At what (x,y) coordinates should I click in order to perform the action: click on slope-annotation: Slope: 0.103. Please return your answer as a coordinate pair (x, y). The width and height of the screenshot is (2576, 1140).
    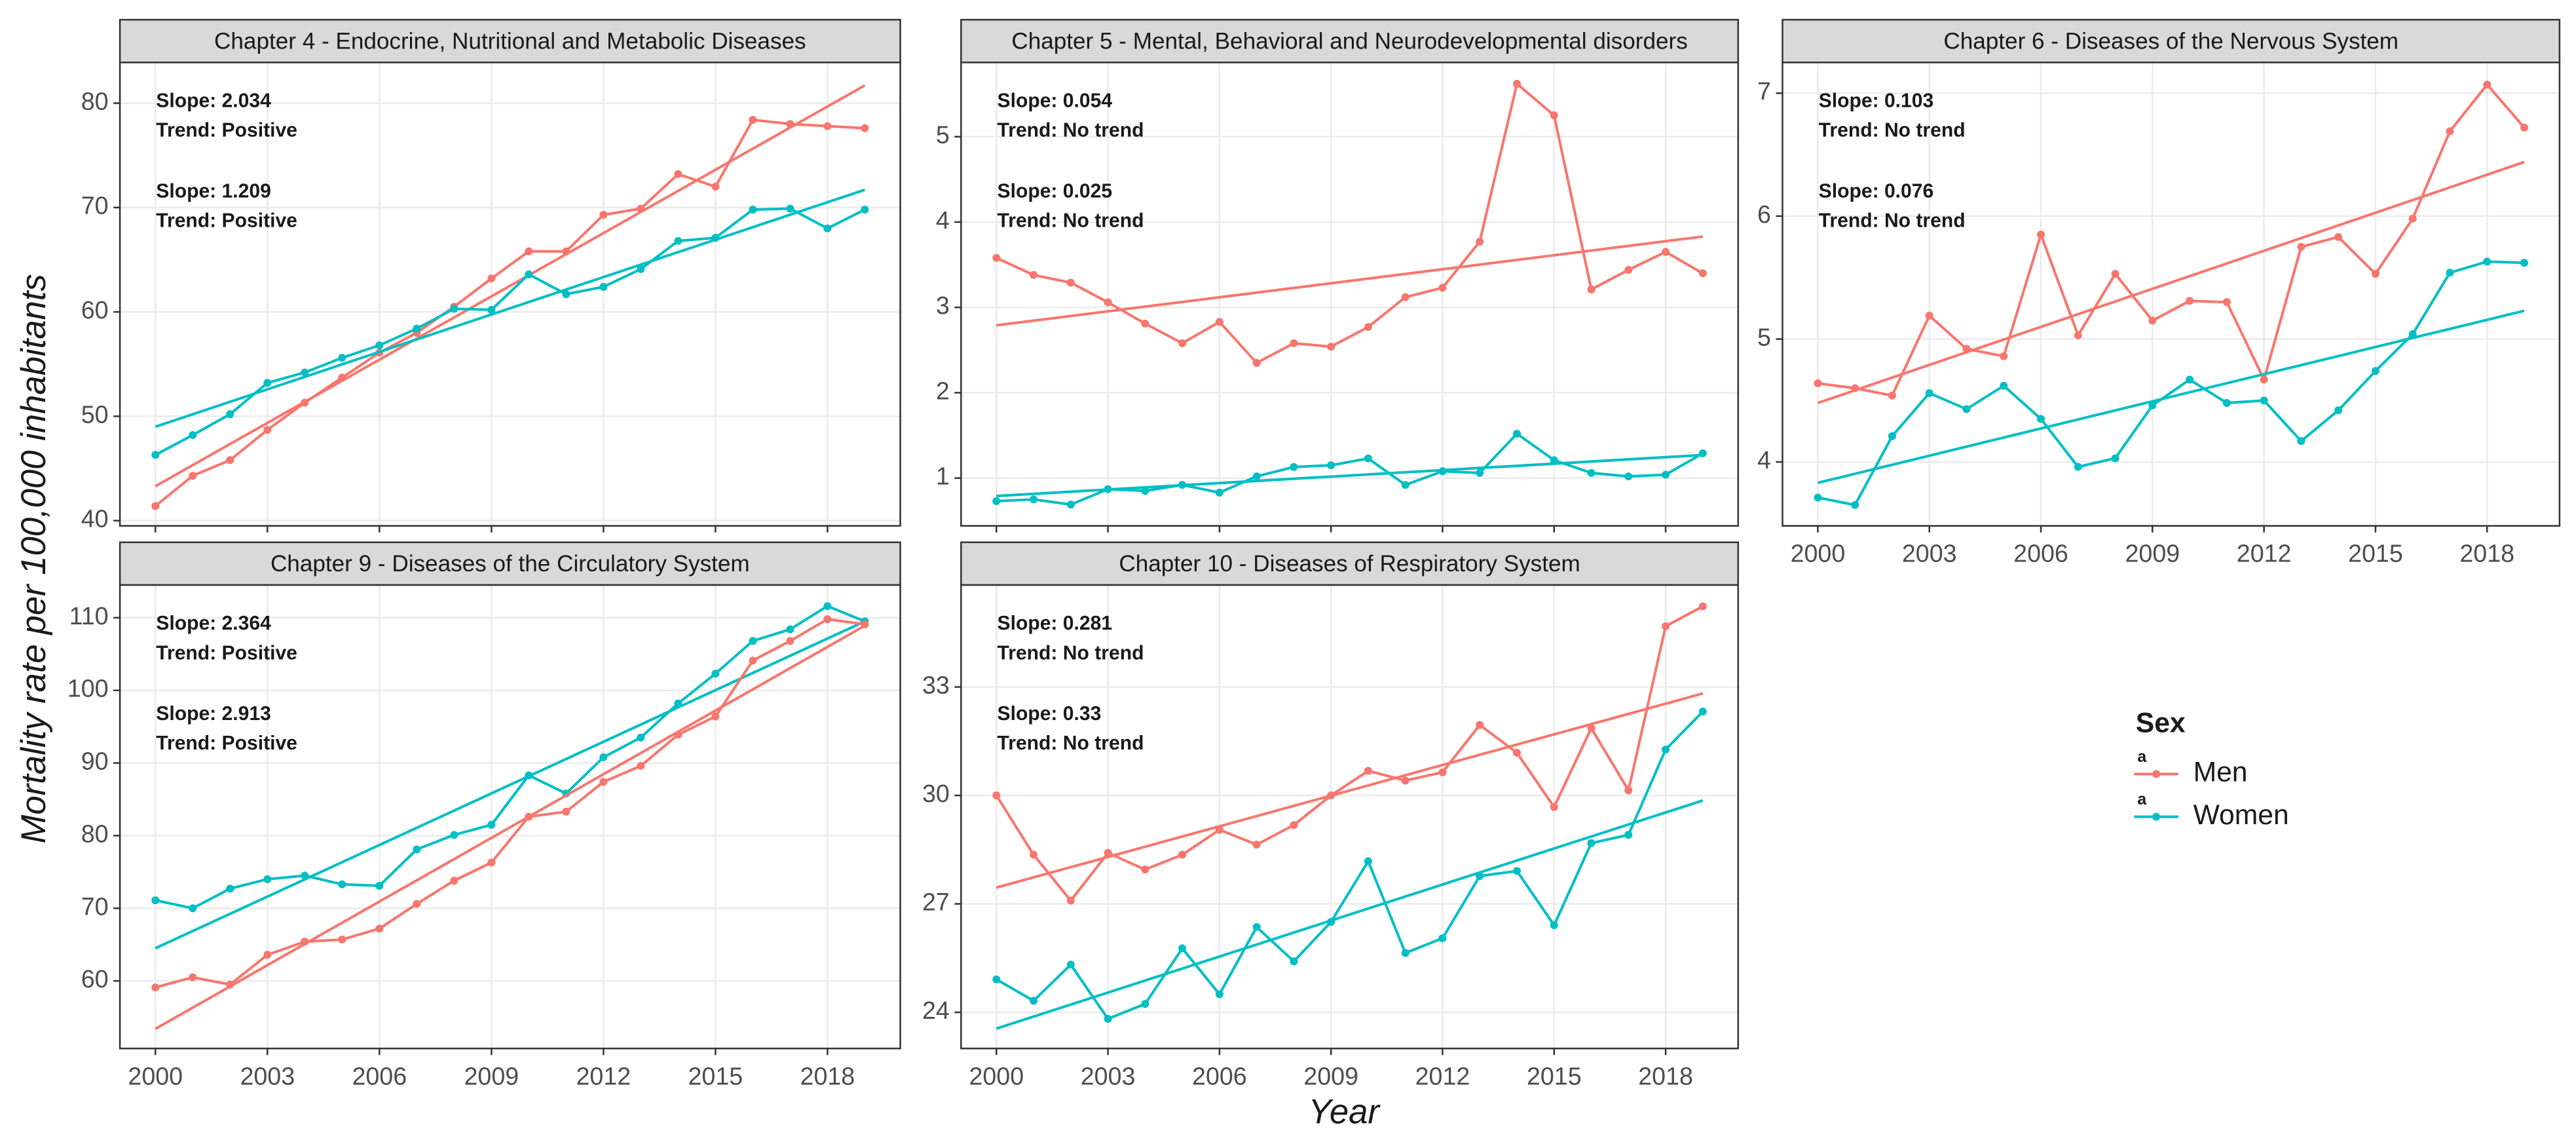
    Looking at the image, I should click on (1876, 100).